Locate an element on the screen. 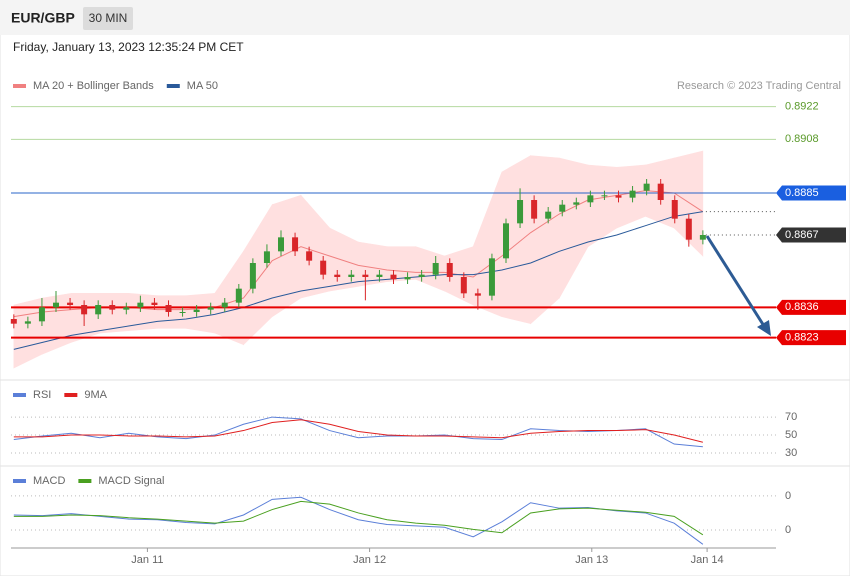 This screenshot has width=850, height=576. timeframe: 30 MIN is located at coordinates (108, 18).